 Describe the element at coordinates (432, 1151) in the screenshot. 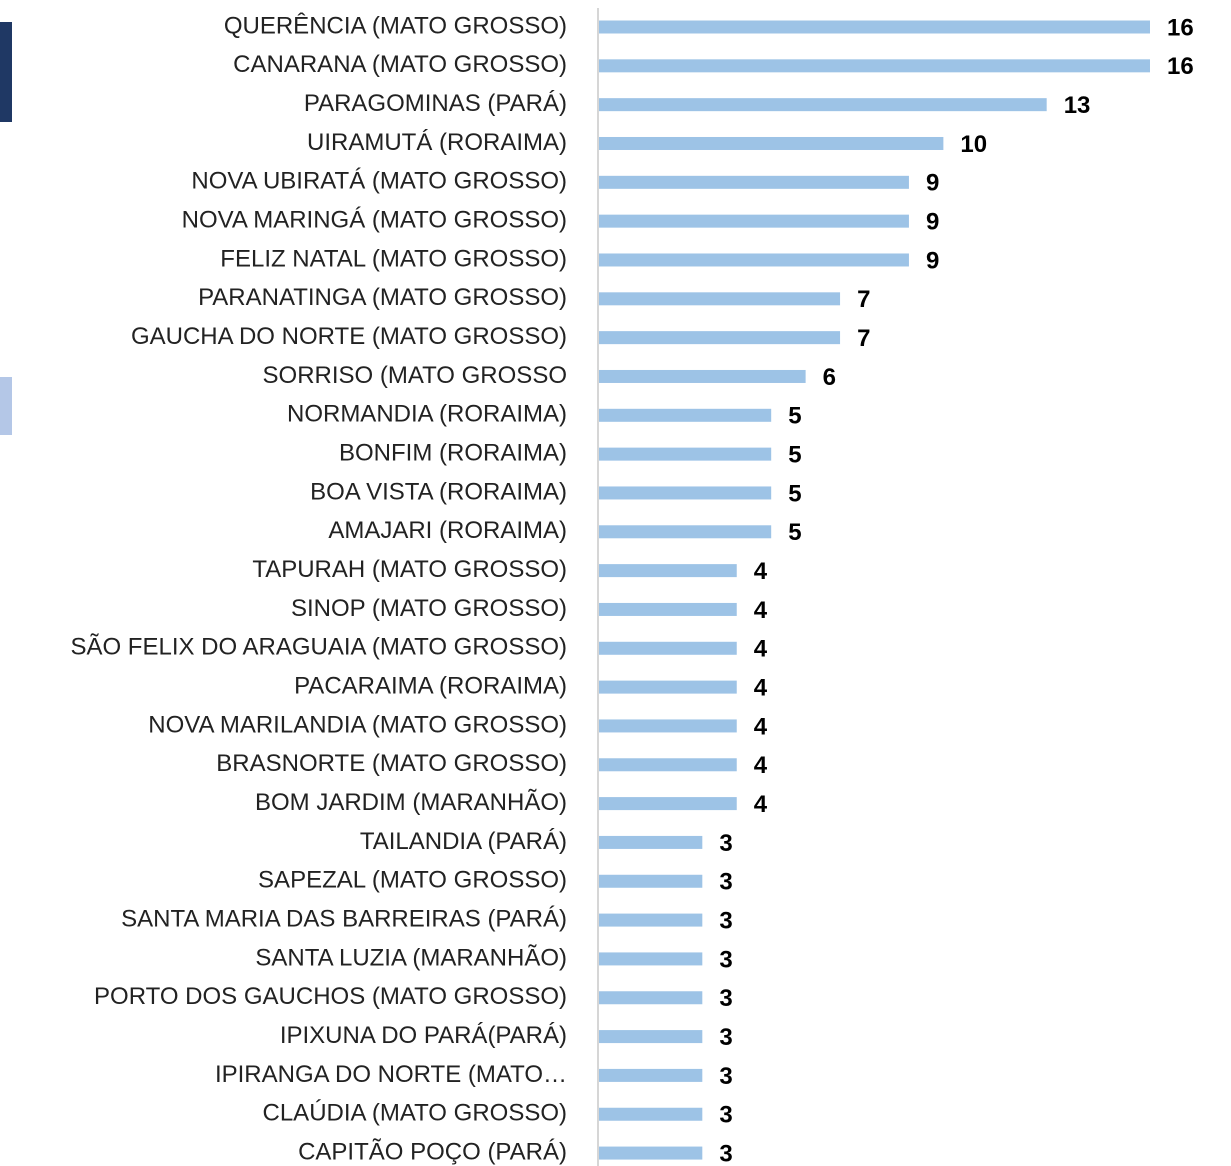

I see `category-label: CAPITÃO POÇO (PARÁ)` at that location.